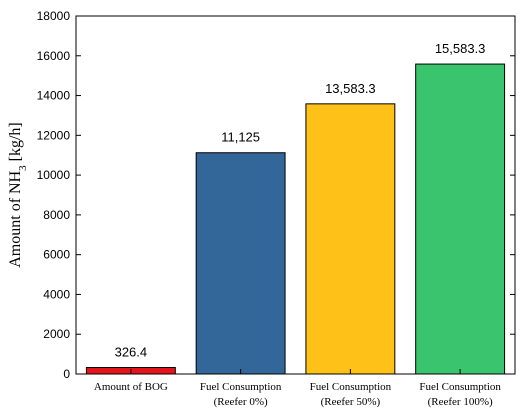  I want to click on y-tick-label: 10000, so click(54, 175).